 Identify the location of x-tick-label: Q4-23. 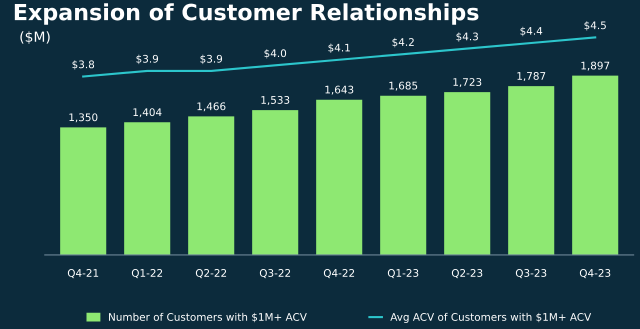
(595, 273).